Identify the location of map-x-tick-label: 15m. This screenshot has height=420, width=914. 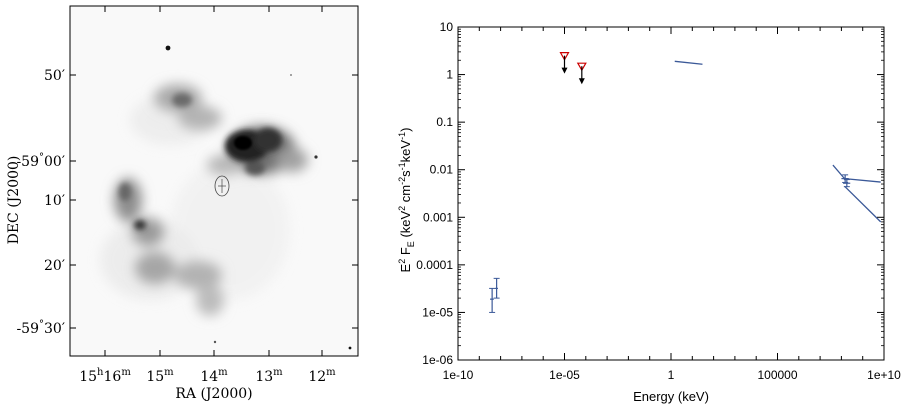
(160, 376).